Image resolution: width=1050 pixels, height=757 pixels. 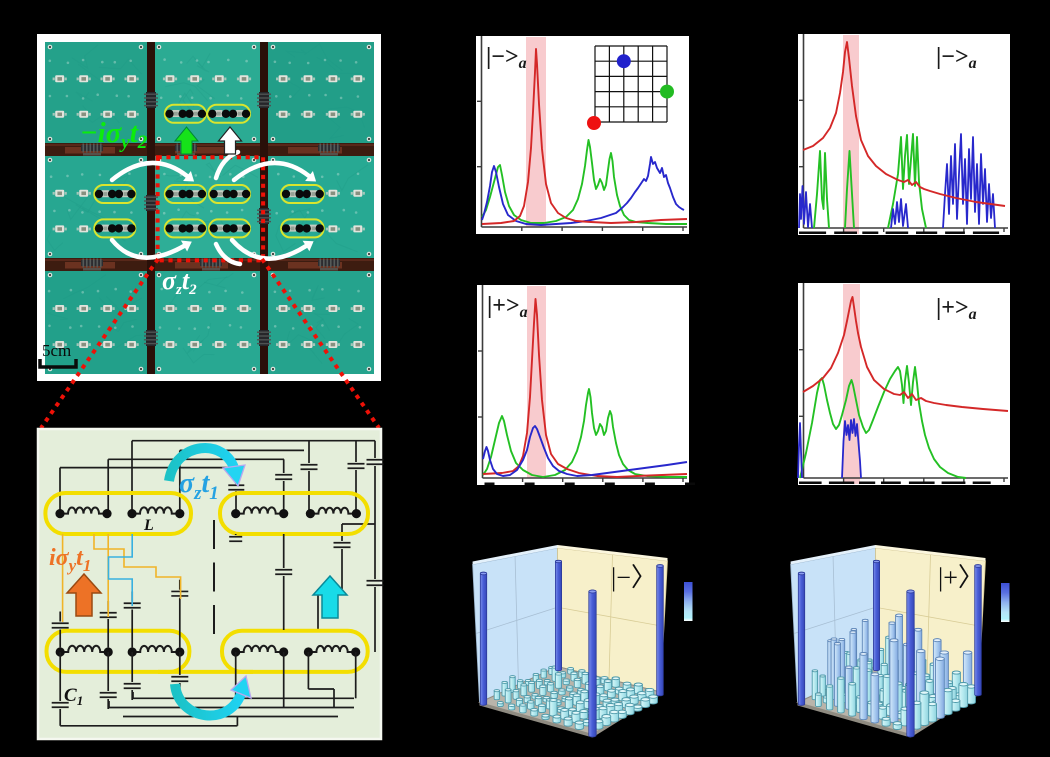 What do you see at coordinates (956, 309) in the screenshot?
I see `svg-text: |+>a` at bounding box center [956, 309].